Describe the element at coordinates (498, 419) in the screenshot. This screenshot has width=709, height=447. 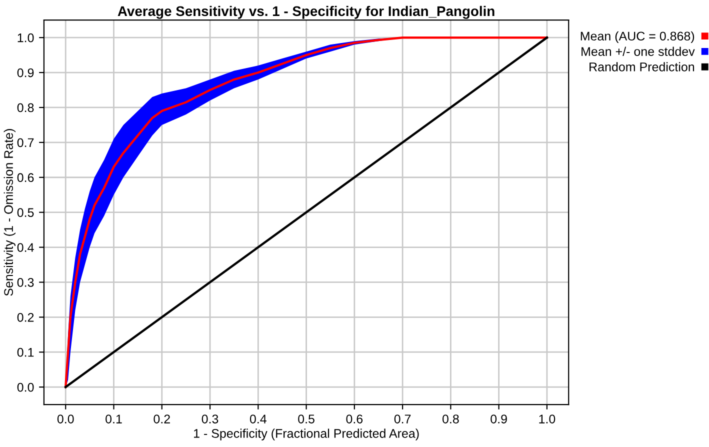
I see `x-tick-label: 0.9` at that location.